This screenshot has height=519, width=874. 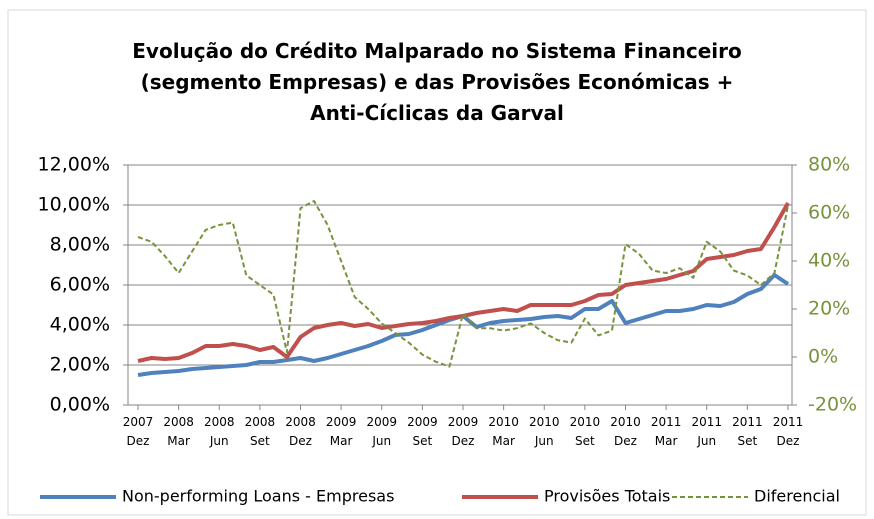 I want to click on x-tick-label: 2009 Mar, so click(x=341, y=431).